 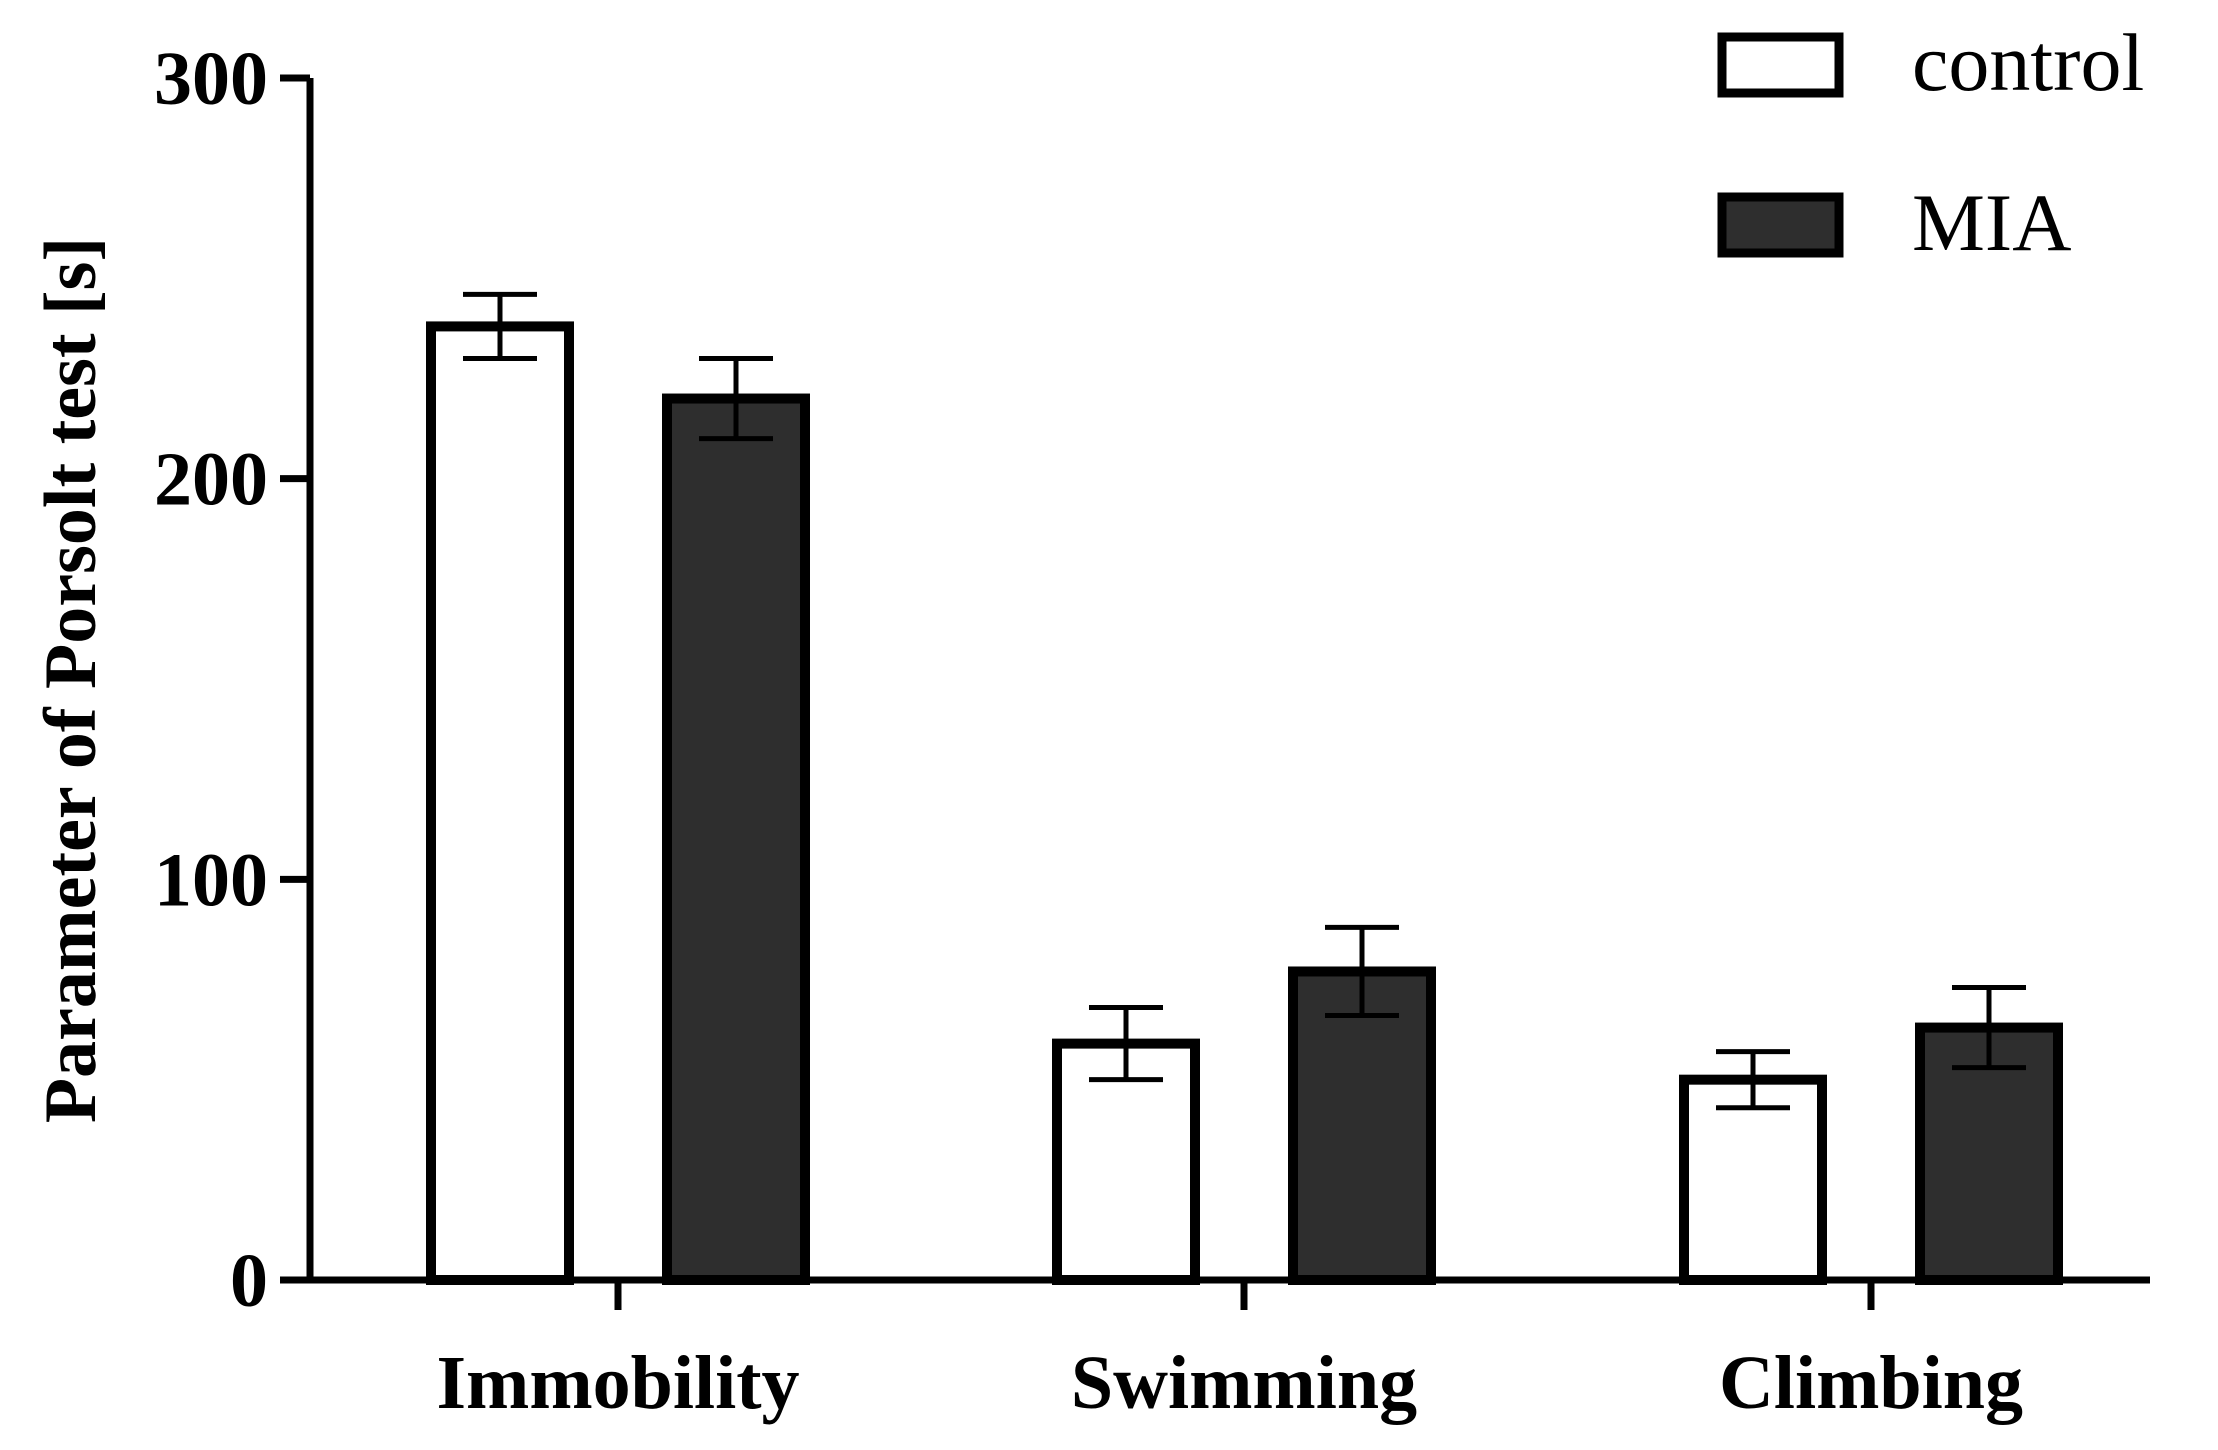 What do you see at coordinates (1989, 1153) in the screenshot?
I see `bar-mia-climbing` at bounding box center [1989, 1153].